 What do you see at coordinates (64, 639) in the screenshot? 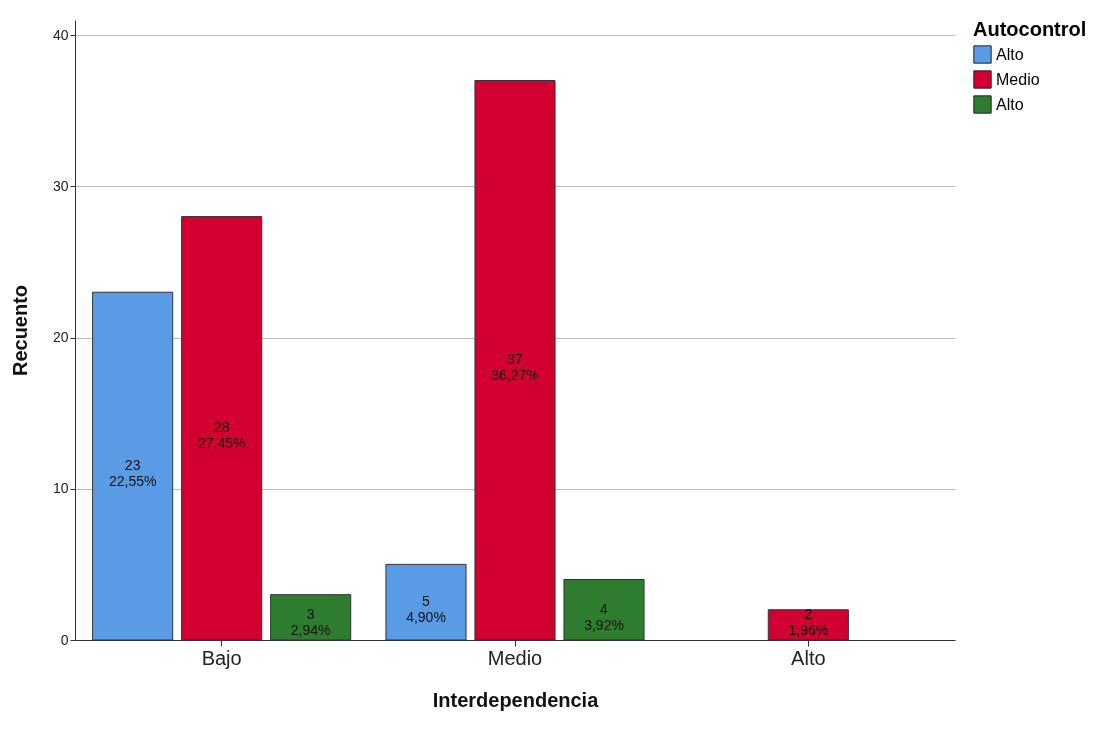
I see `y-tick-label: 0` at bounding box center [64, 639].